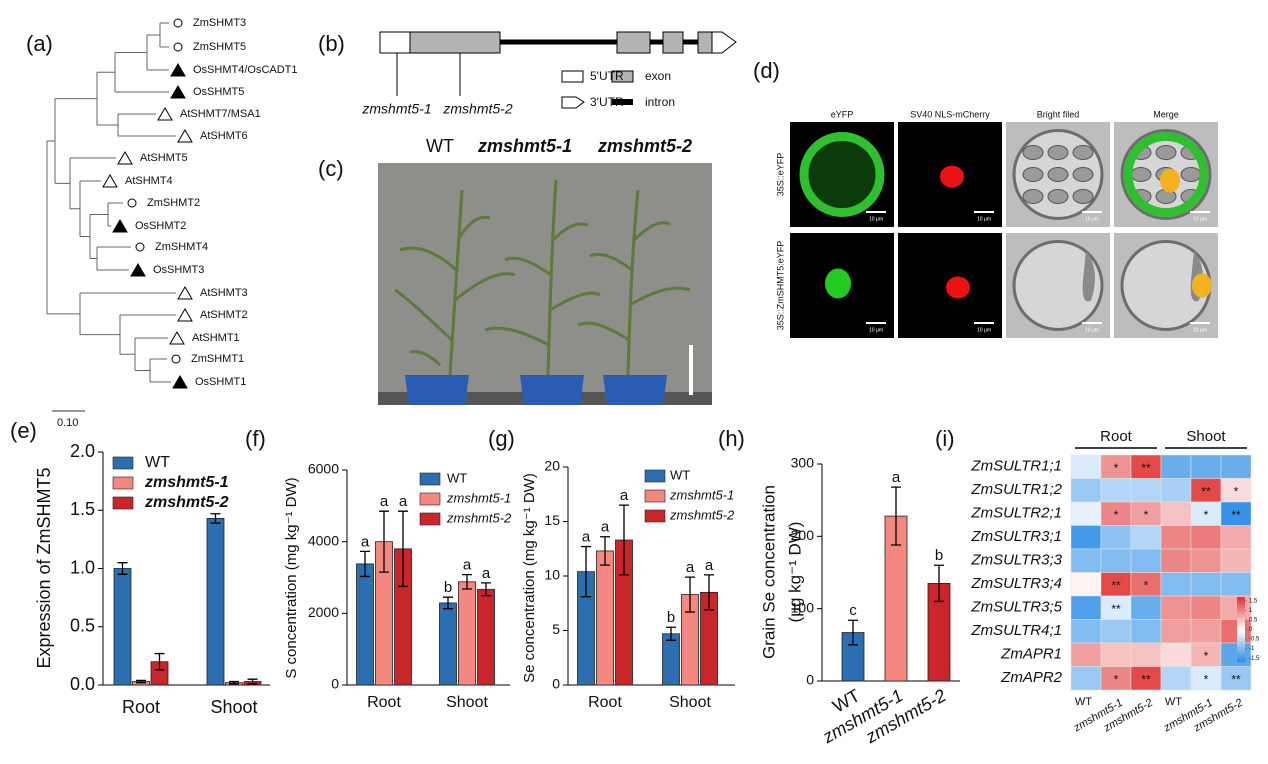 This screenshot has width=1268, height=764. Describe the element at coordinates (524, 146) in the screenshot. I see `photo-label: zmshmt5-1` at that location.